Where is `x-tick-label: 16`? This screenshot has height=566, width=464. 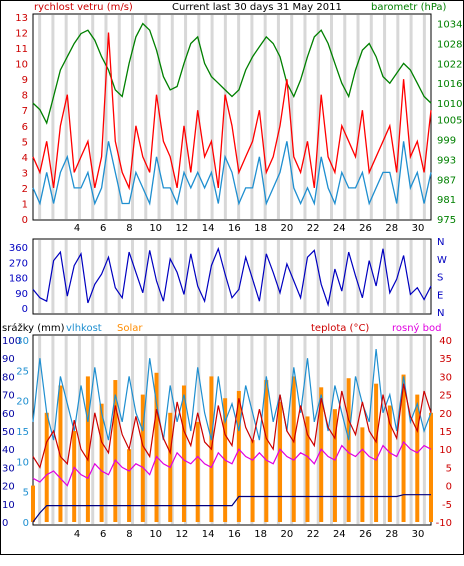 x-tick-label: 16 is located at coordinates (234, 228).